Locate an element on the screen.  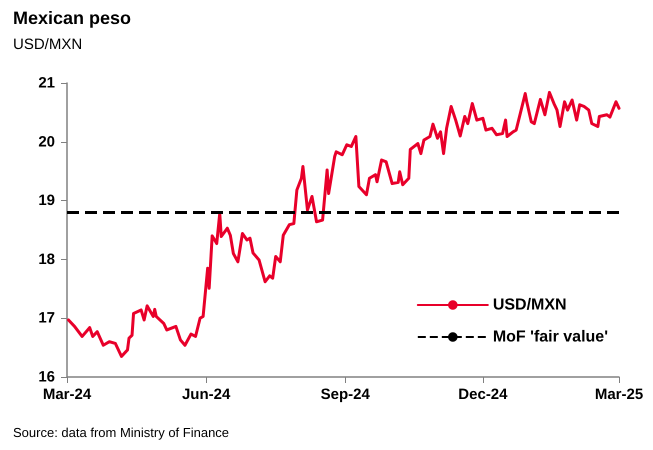
x-tick-label: Mar-25 is located at coordinates (619, 394).